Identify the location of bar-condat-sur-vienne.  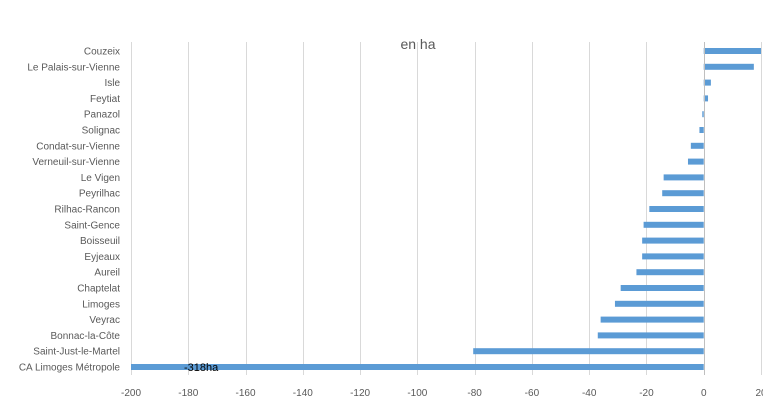
(697, 145).